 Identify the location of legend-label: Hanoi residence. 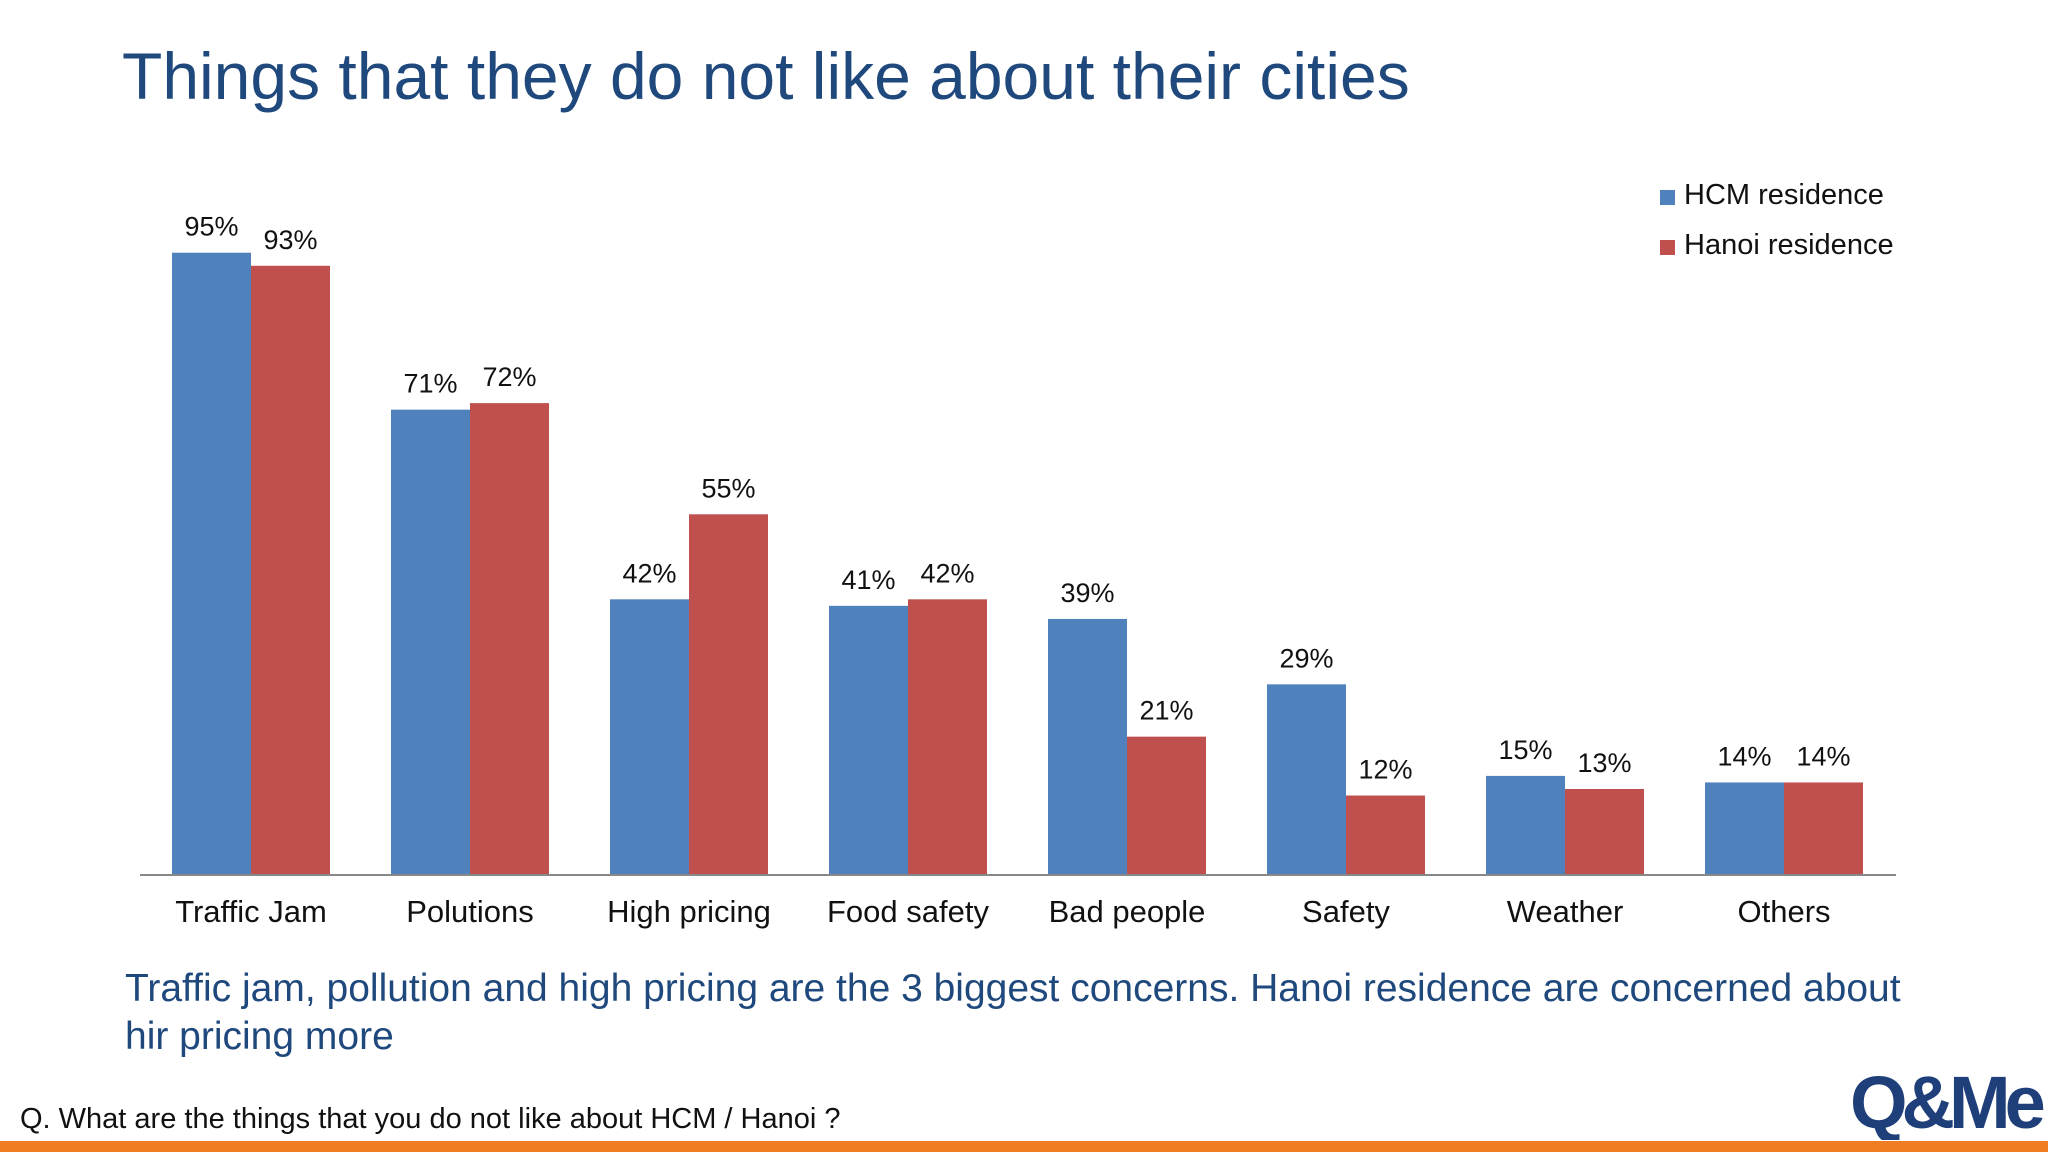
(1789, 245).